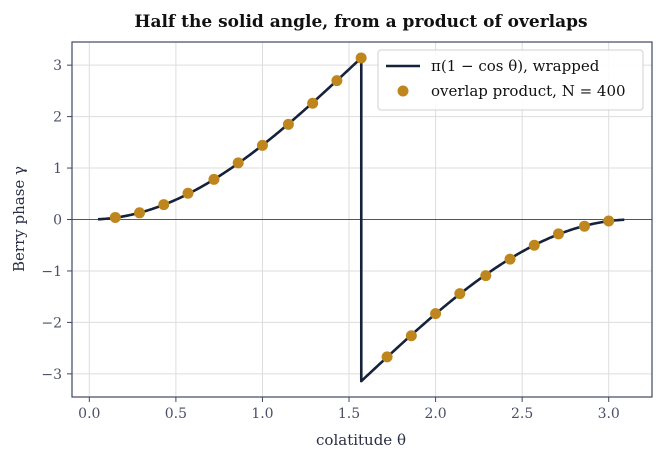 The width and height of the screenshot is (662, 466). Describe the element at coordinates (435, 414) in the screenshot. I see `x-tick-label: 2.0` at that location.